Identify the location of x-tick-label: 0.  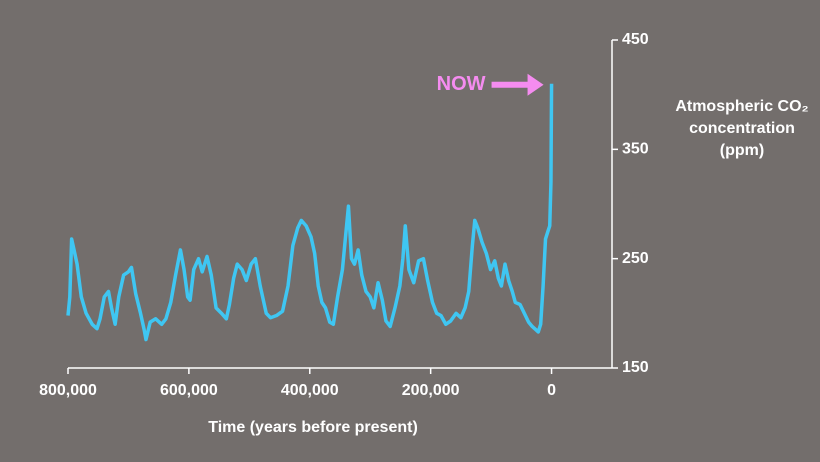
(551, 390).